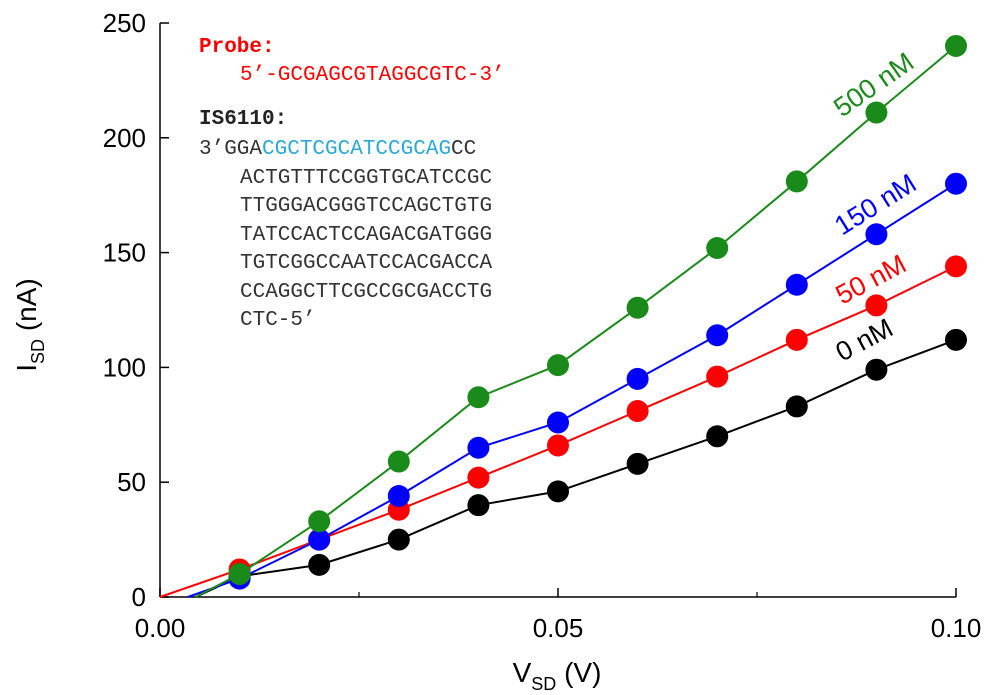  Describe the element at coordinates (956, 628) in the screenshot. I see `x-tick-label: 0.10` at that location.